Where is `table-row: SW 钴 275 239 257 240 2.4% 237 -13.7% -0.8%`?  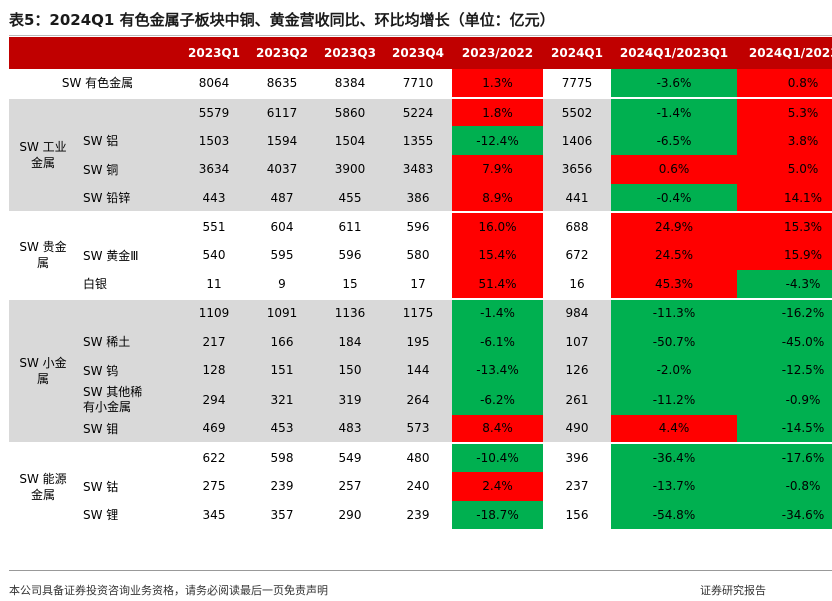
table-row: SW 钴 275 239 257 240 2.4% 237 -13.7% -0.8% is located at coordinates (420, 486).